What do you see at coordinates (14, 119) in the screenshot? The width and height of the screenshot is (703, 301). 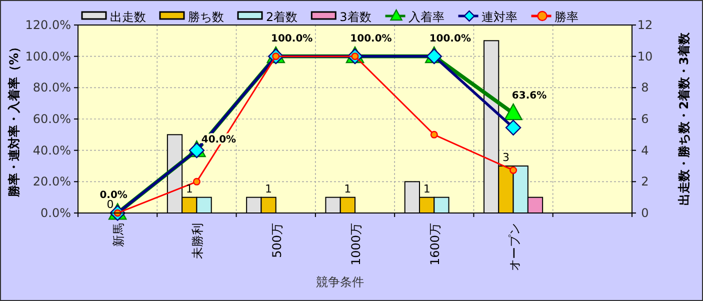 I see `y-axis-title: 勝率・連対率・入着率（%）` at bounding box center [14, 119].